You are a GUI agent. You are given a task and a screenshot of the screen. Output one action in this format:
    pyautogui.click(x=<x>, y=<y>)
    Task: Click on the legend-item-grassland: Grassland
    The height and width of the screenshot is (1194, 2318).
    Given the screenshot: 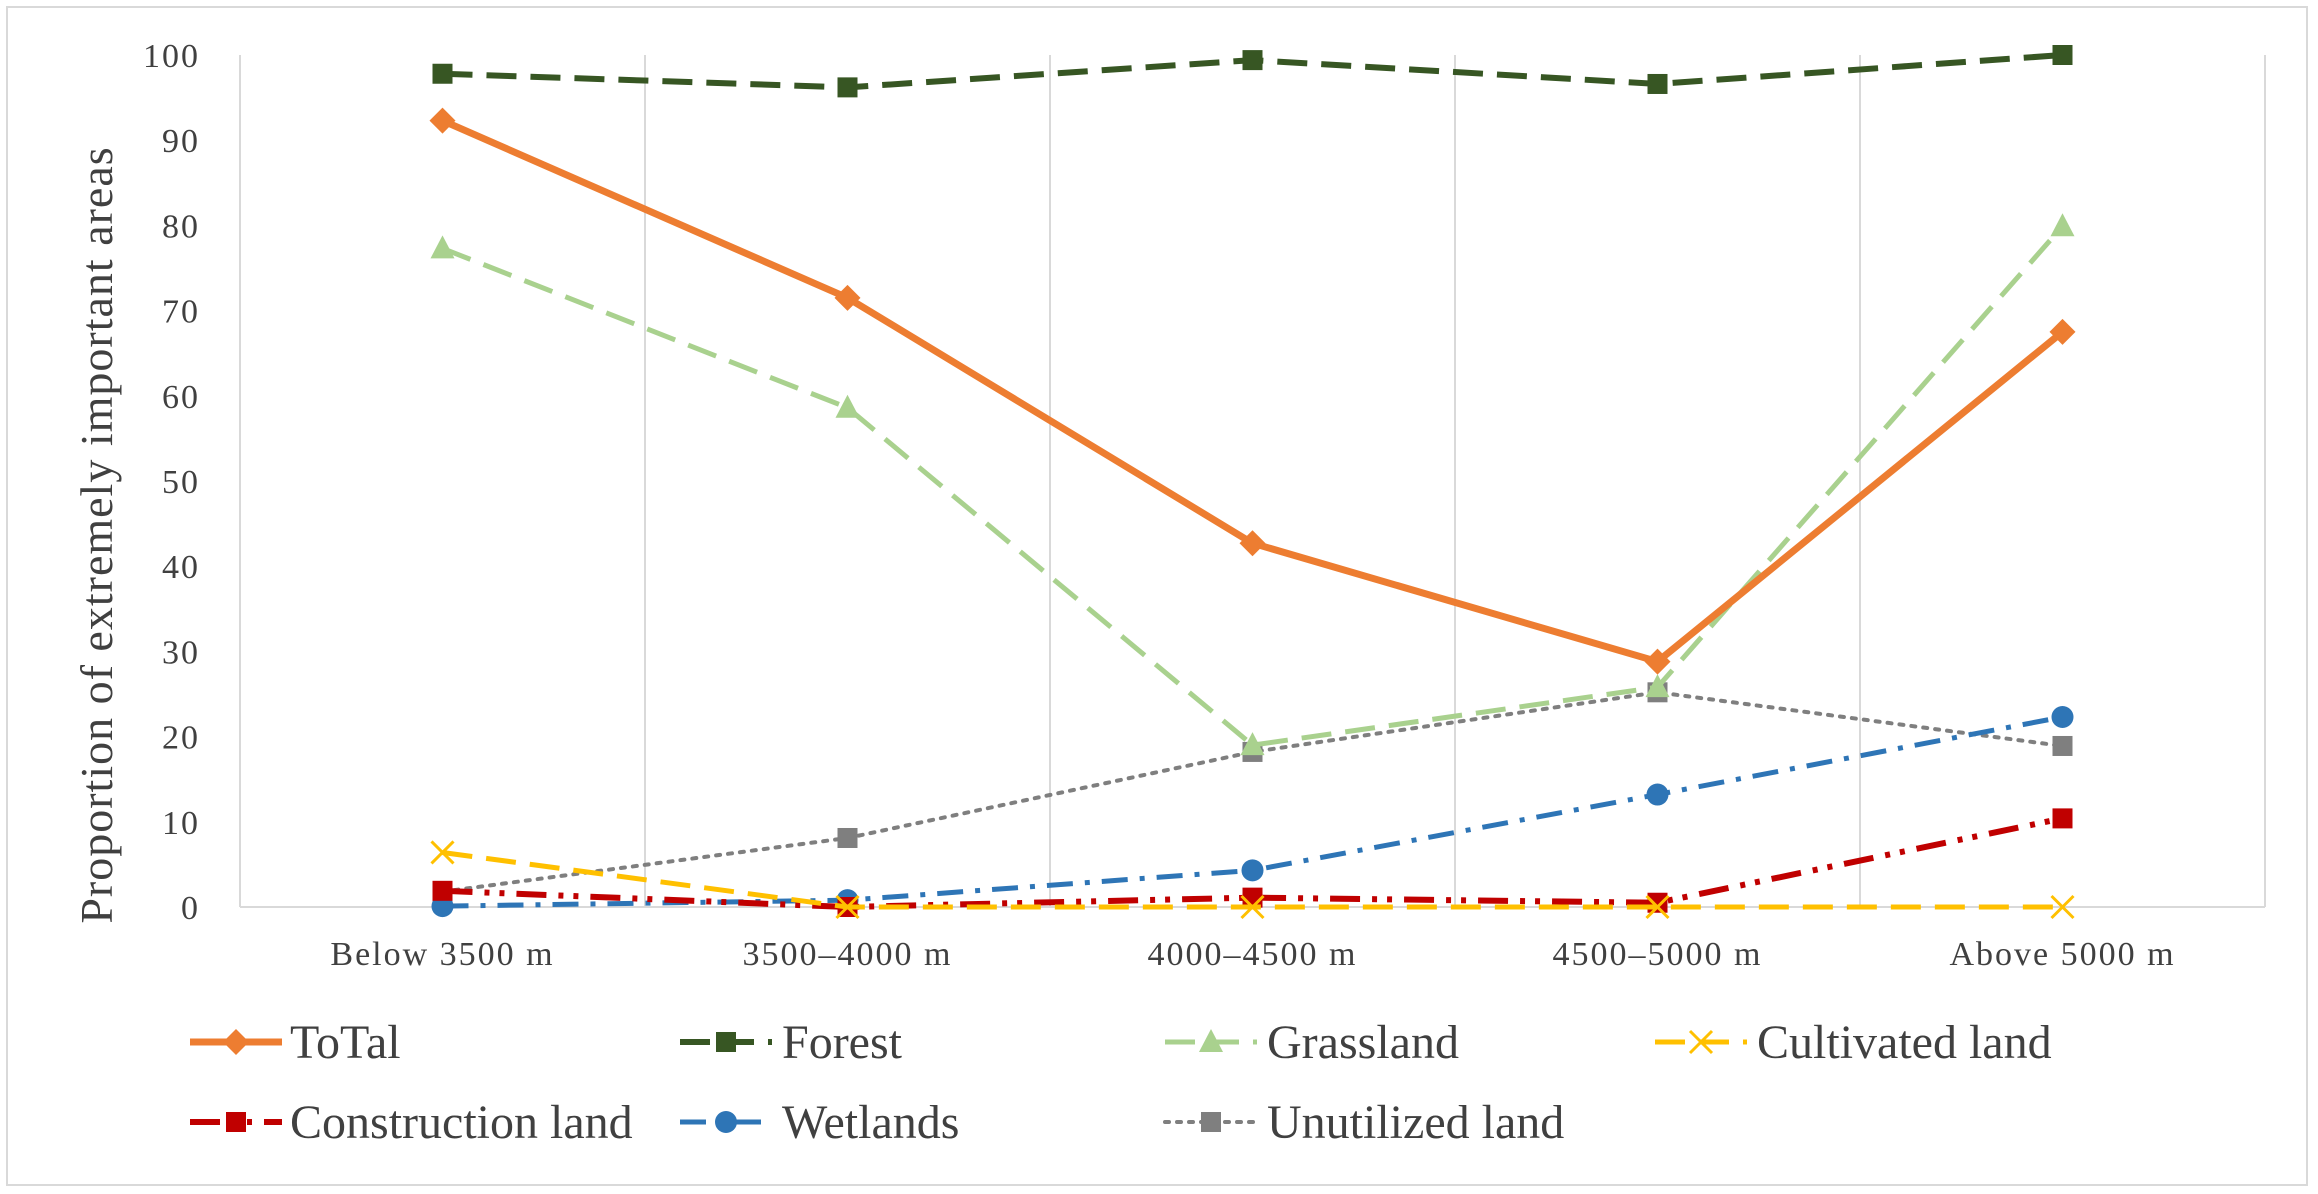 What is the action you would take?
    pyautogui.click(x=1312, y=1042)
    